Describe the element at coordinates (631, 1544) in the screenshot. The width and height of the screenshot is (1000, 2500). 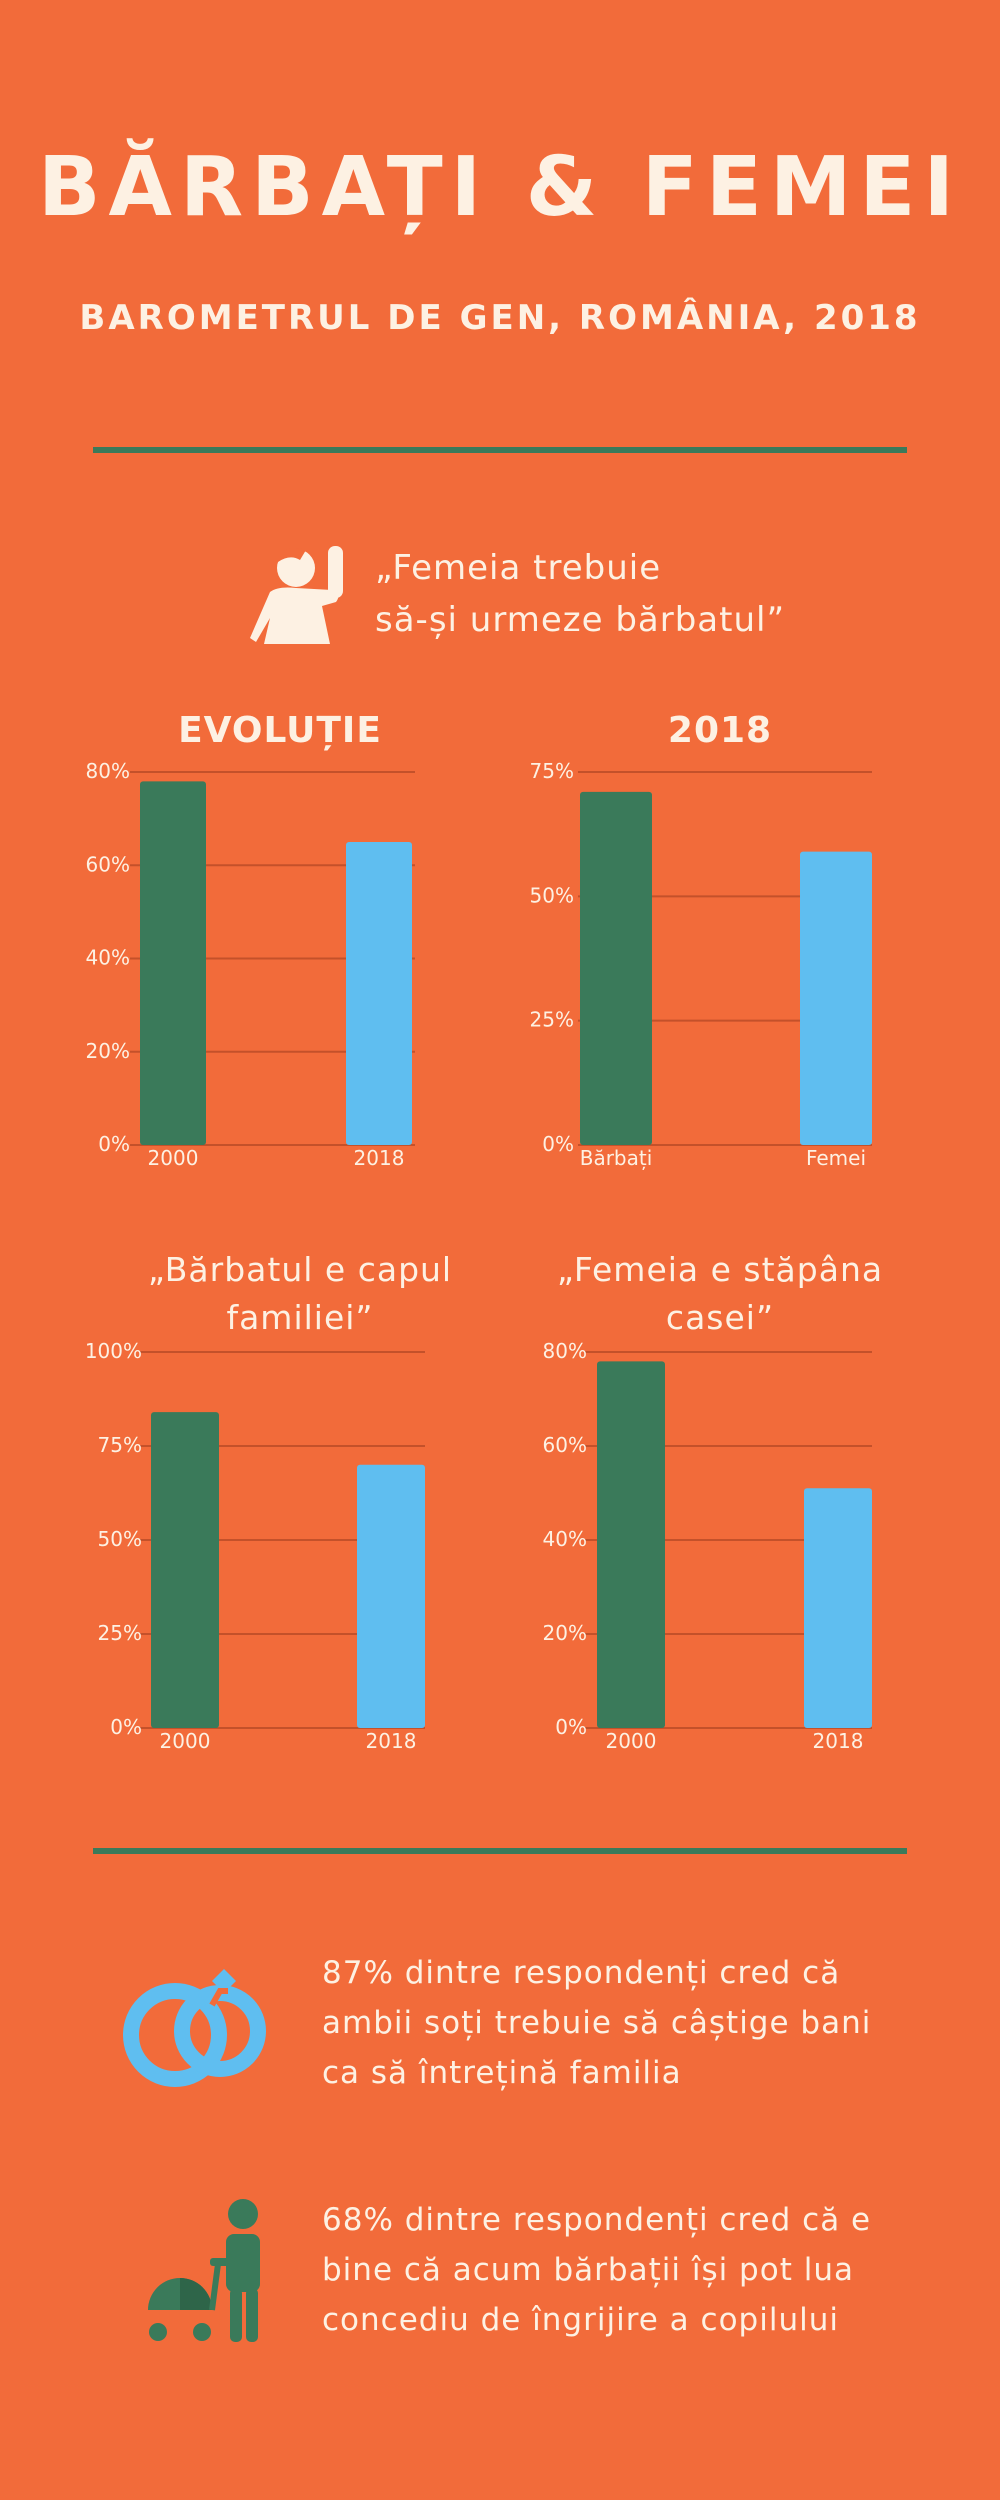
I see `chart-4-bar-2000` at that location.